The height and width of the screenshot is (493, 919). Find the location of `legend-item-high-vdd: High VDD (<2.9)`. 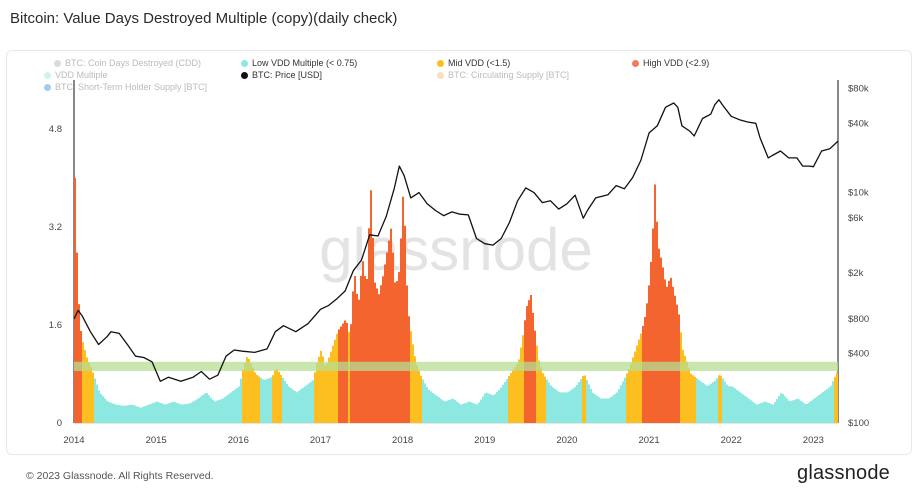

legend-item-high-vdd: High VDD (<2.9) is located at coordinates (670, 63).